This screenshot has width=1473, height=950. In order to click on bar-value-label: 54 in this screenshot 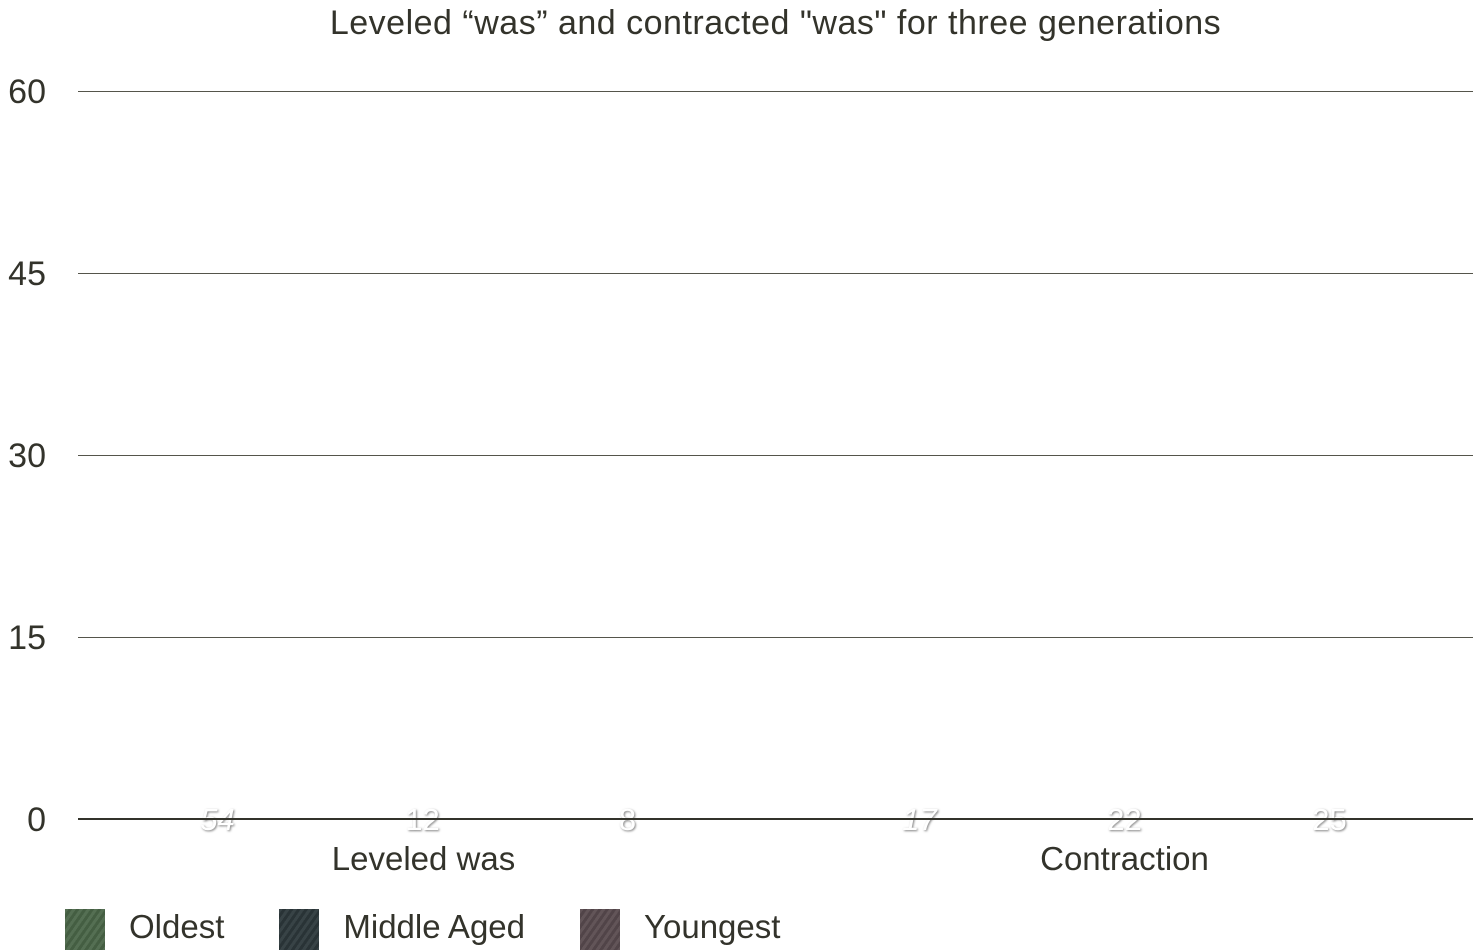, I will do `click(217, 819)`.